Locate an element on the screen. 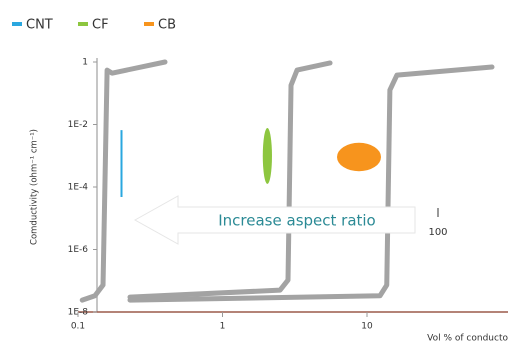 The image size is (514, 348). y-tick-label: 1E-4 is located at coordinates (78, 188).